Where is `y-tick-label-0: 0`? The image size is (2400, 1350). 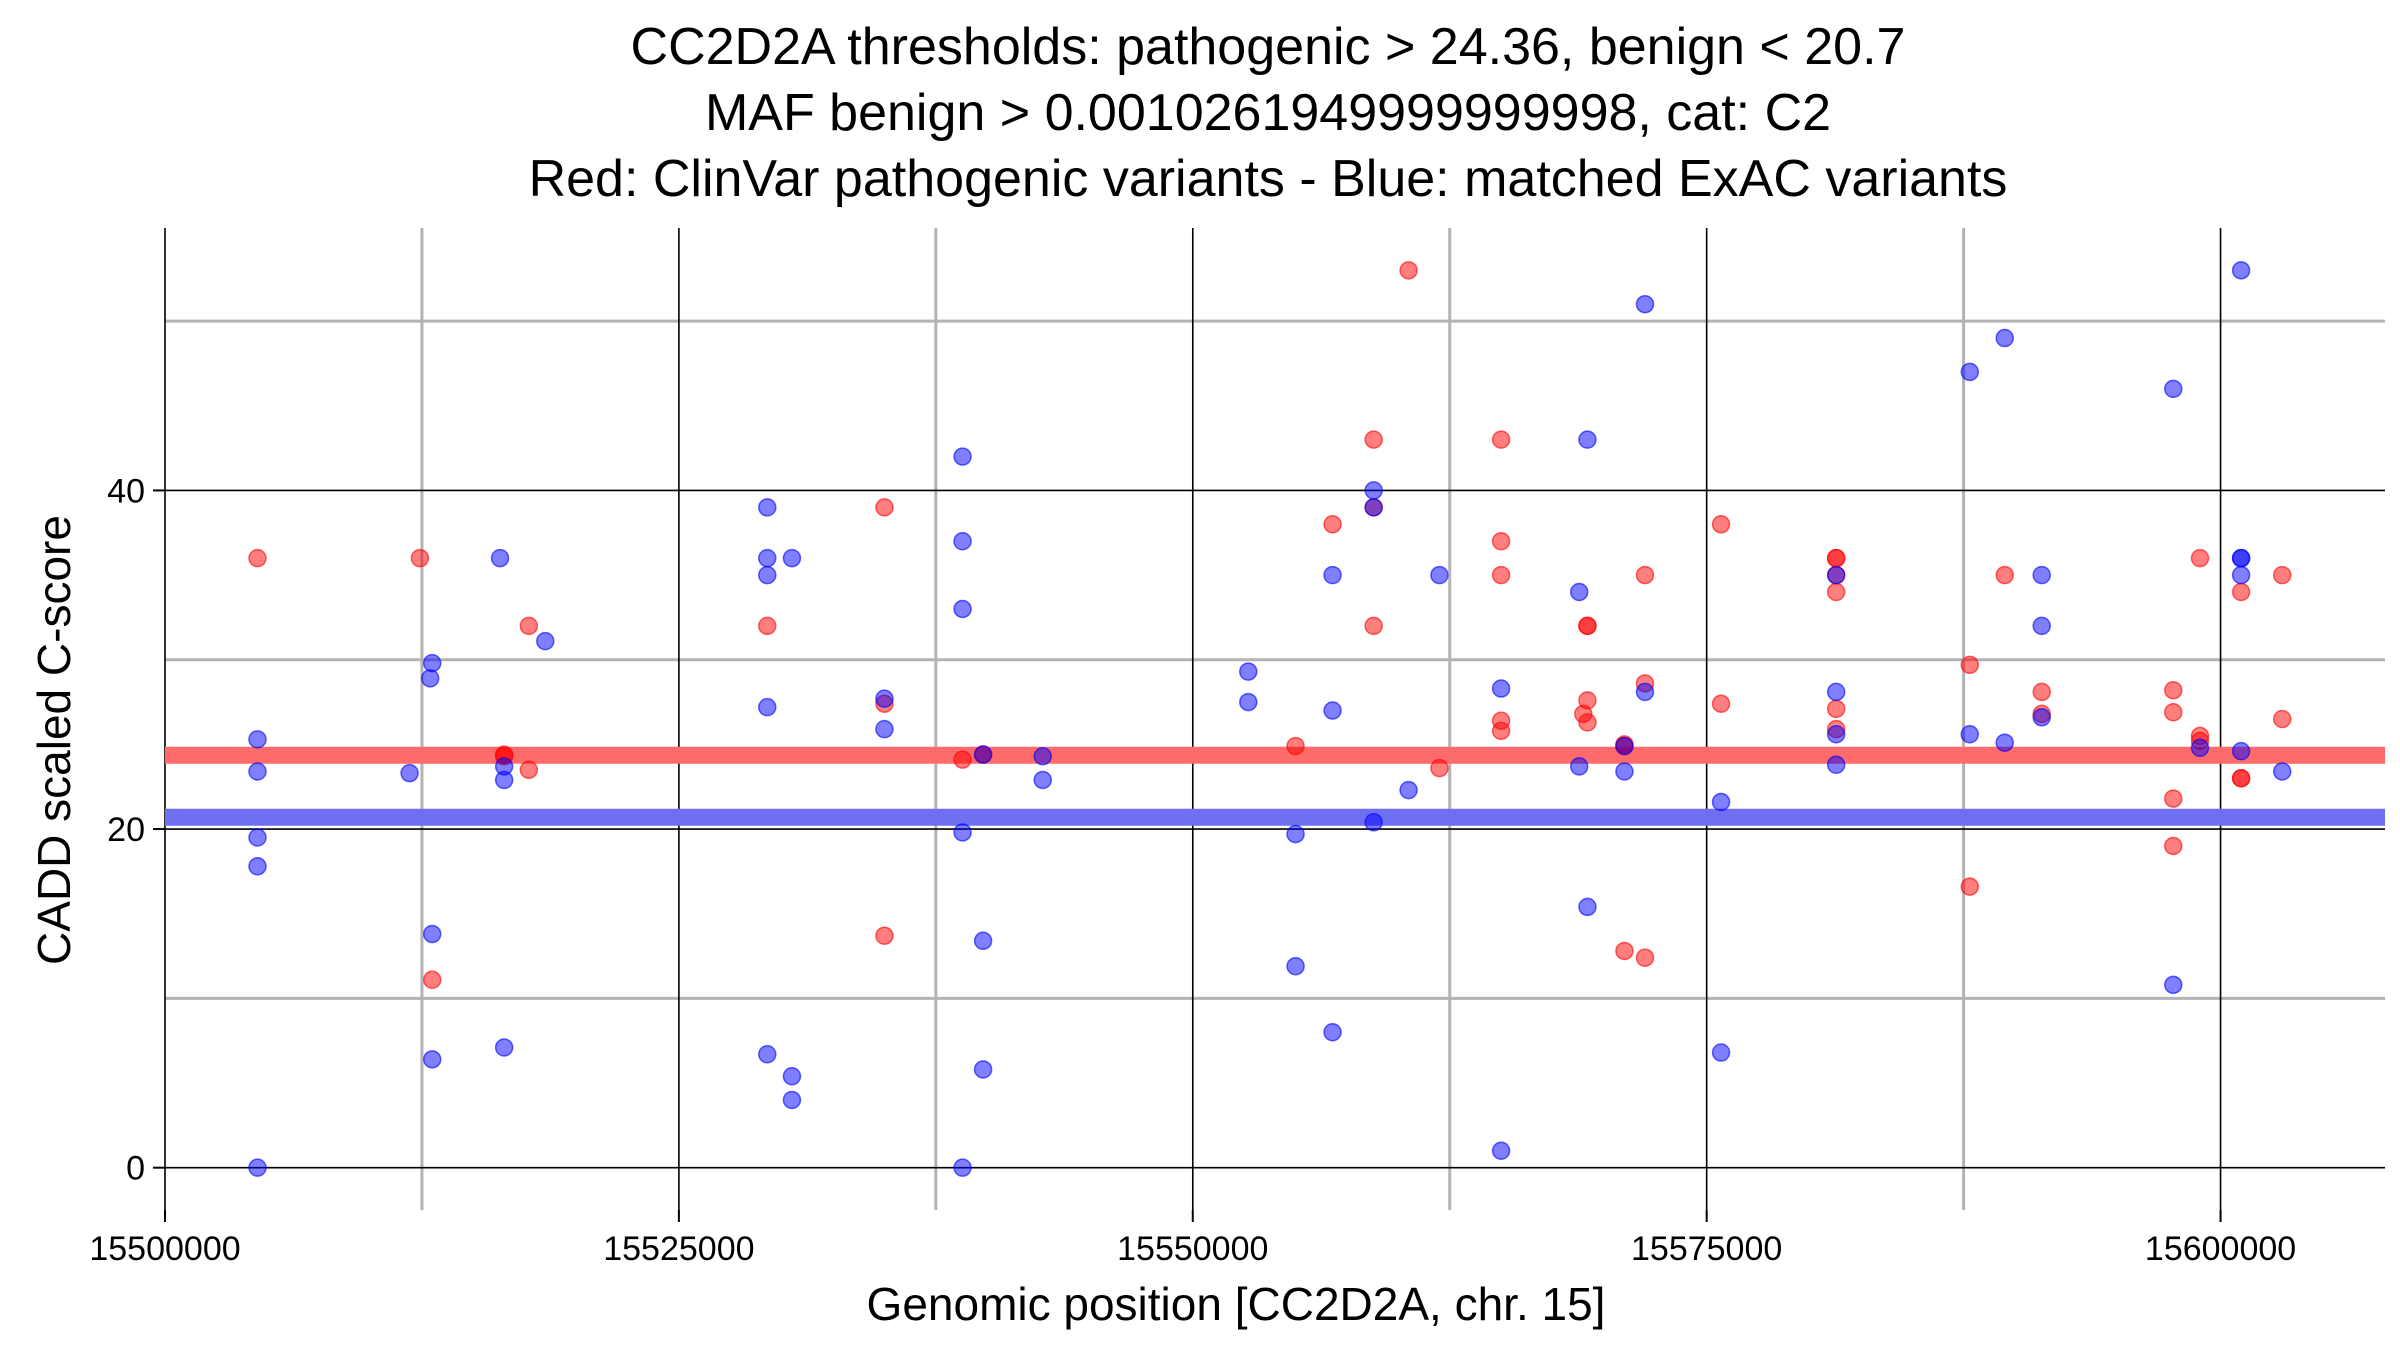
y-tick-label-0: 0 is located at coordinates (135, 1169).